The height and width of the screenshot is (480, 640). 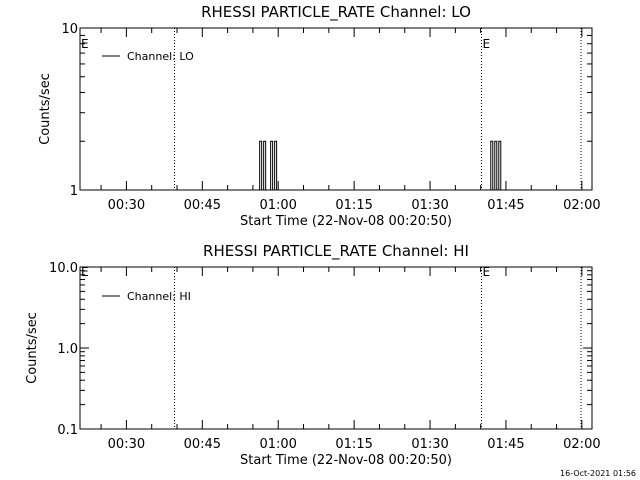 I want to click on y-tick-label: 10, so click(x=69, y=29).